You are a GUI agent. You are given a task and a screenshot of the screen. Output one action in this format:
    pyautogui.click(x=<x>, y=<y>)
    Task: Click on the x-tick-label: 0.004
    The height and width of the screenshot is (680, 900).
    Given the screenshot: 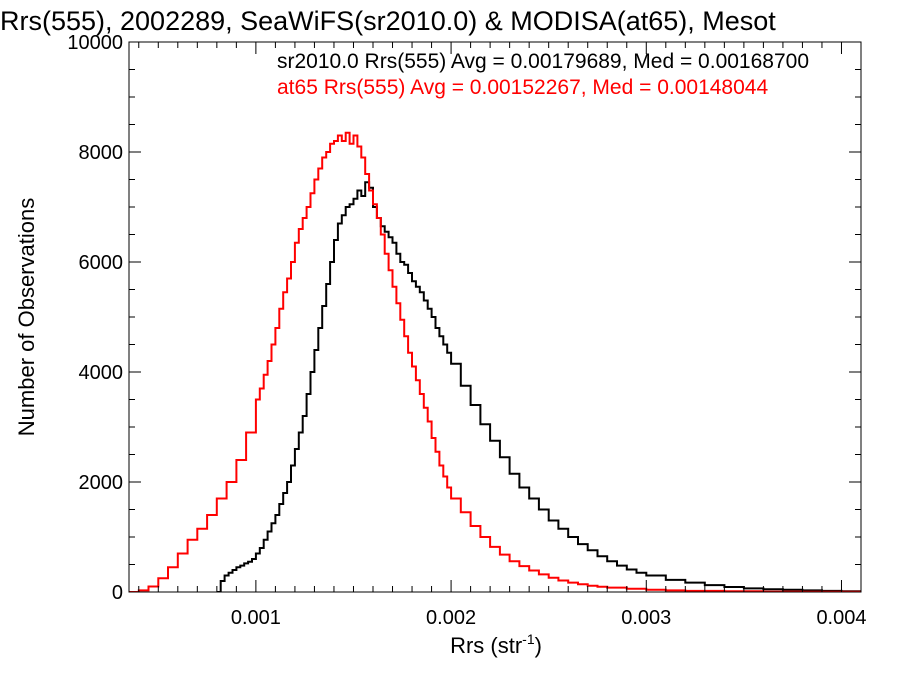 What is the action you would take?
    pyautogui.click(x=841, y=618)
    